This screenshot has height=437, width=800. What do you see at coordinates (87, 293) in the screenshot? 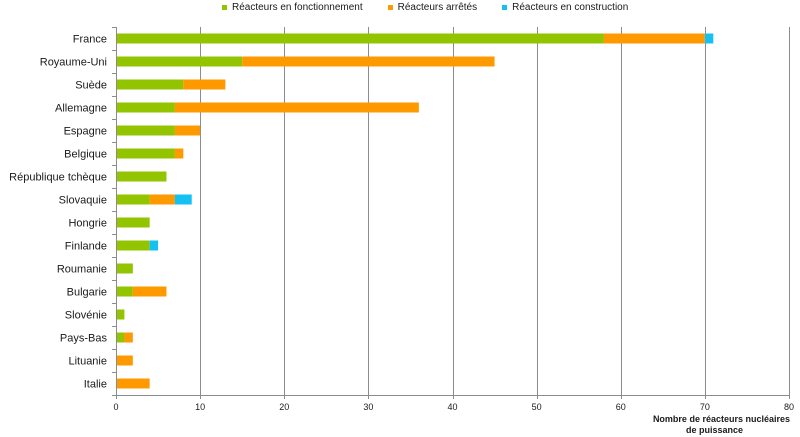
I see `category-label: Bulgarie` at bounding box center [87, 293].